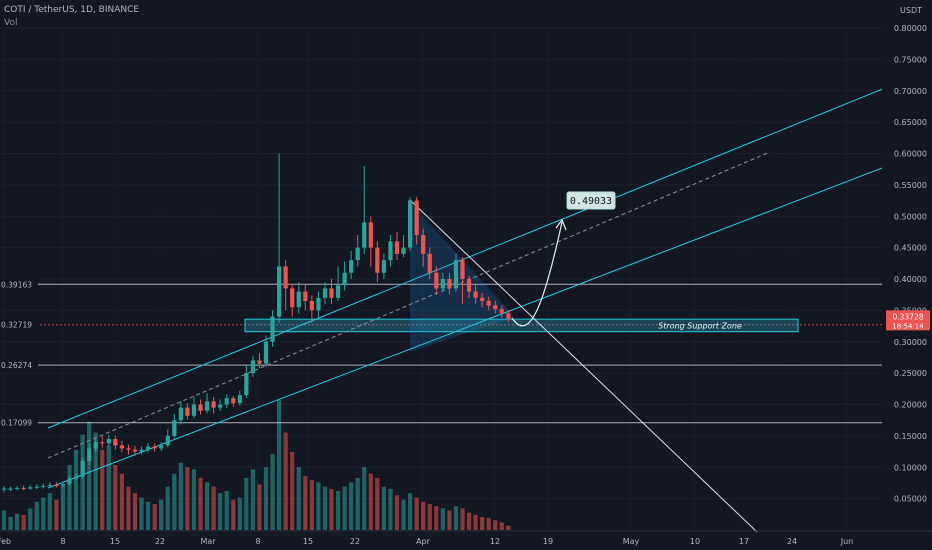 The image size is (932, 550). Describe the element at coordinates (591, 201) in the screenshot. I see `target-label: 0.49033` at that location.